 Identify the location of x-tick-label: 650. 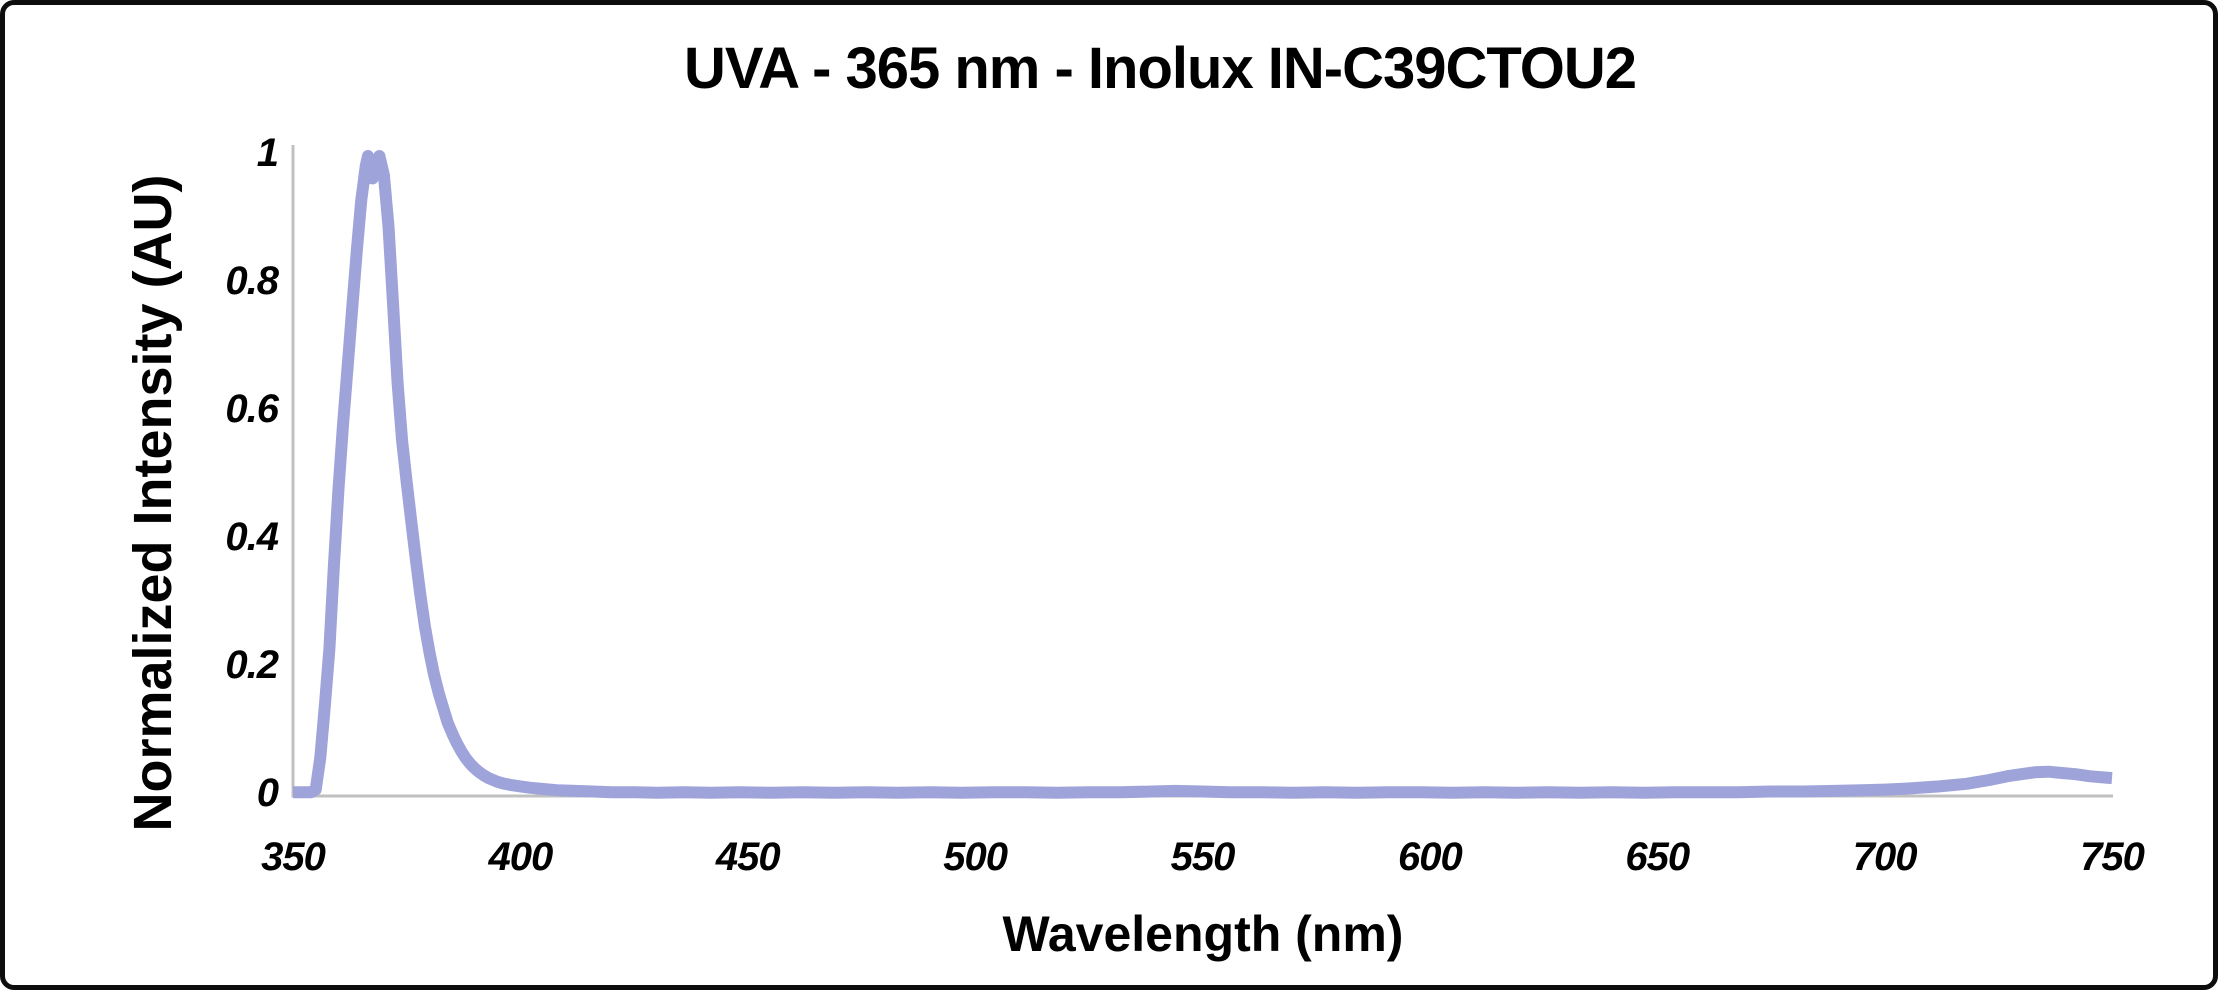
(1657, 857).